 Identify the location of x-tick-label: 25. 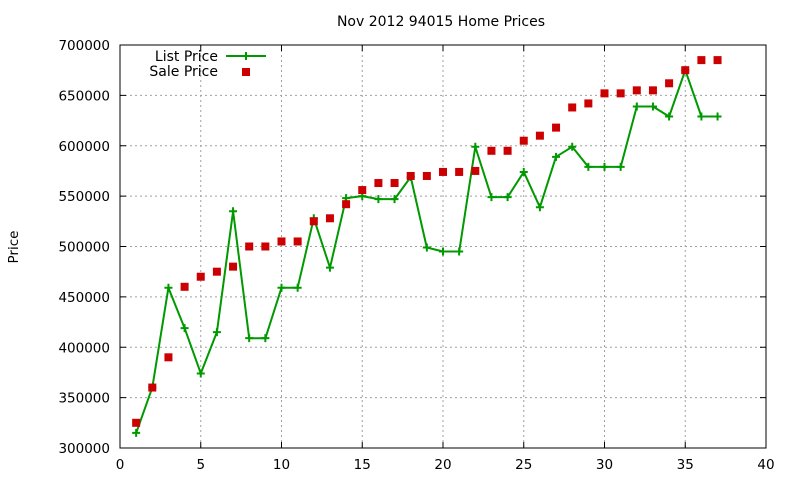
(523, 465).